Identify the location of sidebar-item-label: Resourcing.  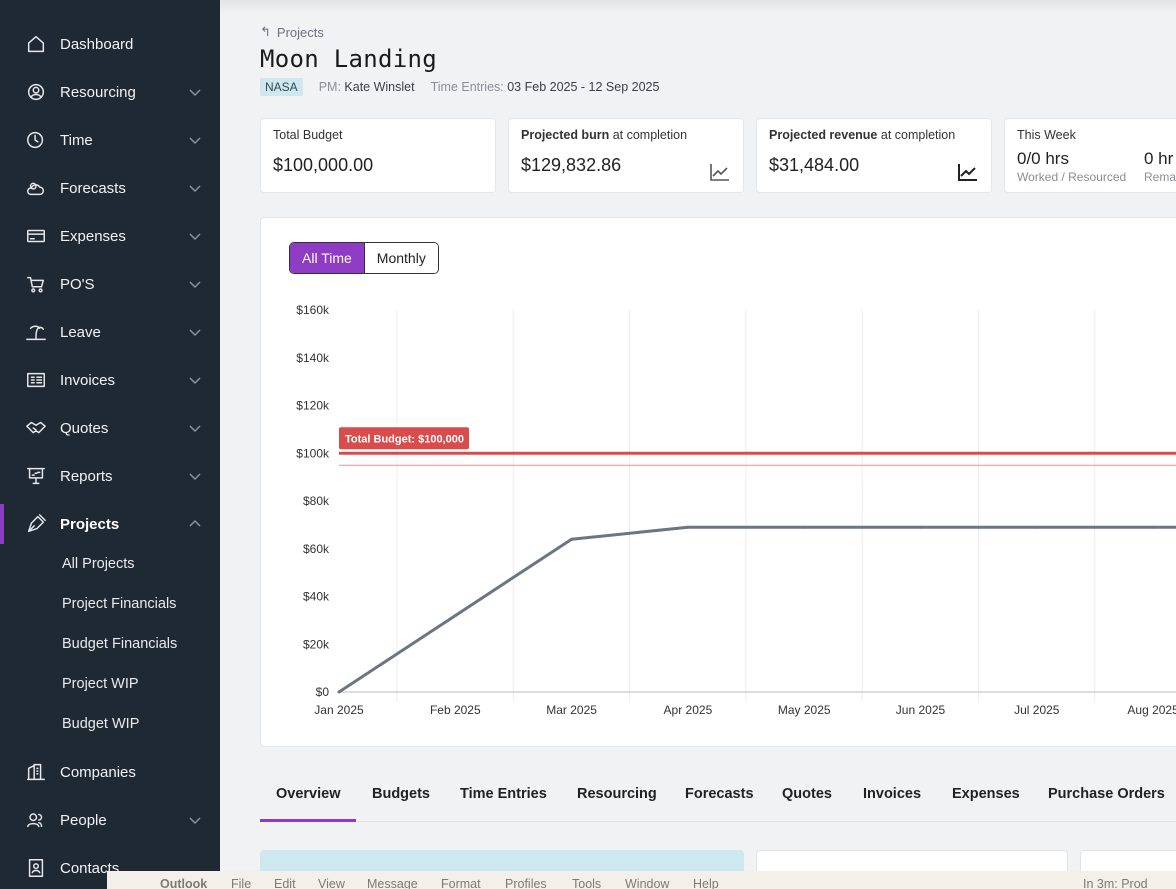
(98, 92).